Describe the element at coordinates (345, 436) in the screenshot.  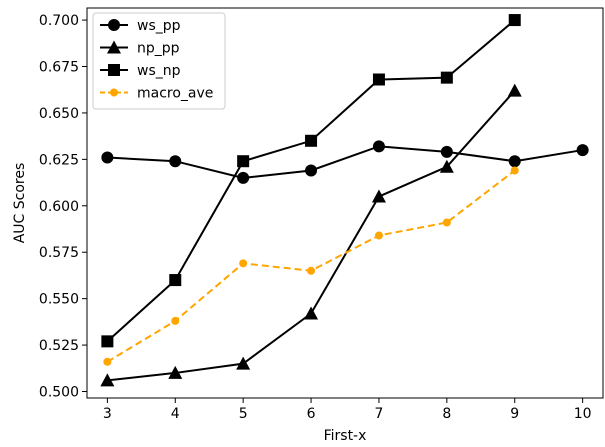
I see `x-axis-label: First-x` at that location.